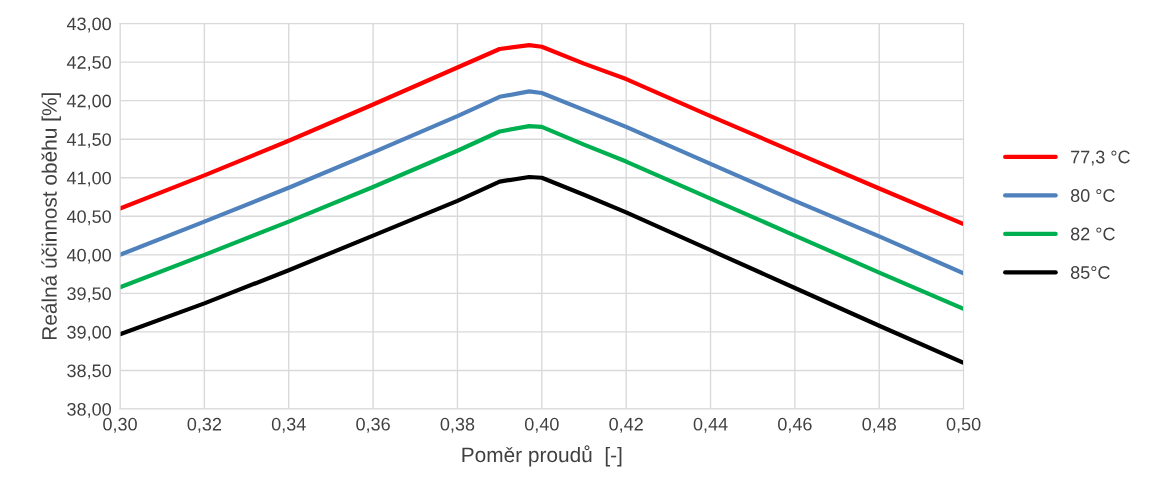  Describe the element at coordinates (1090, 272) in the screenshot. I see `legend-label: 85°C` at that location.